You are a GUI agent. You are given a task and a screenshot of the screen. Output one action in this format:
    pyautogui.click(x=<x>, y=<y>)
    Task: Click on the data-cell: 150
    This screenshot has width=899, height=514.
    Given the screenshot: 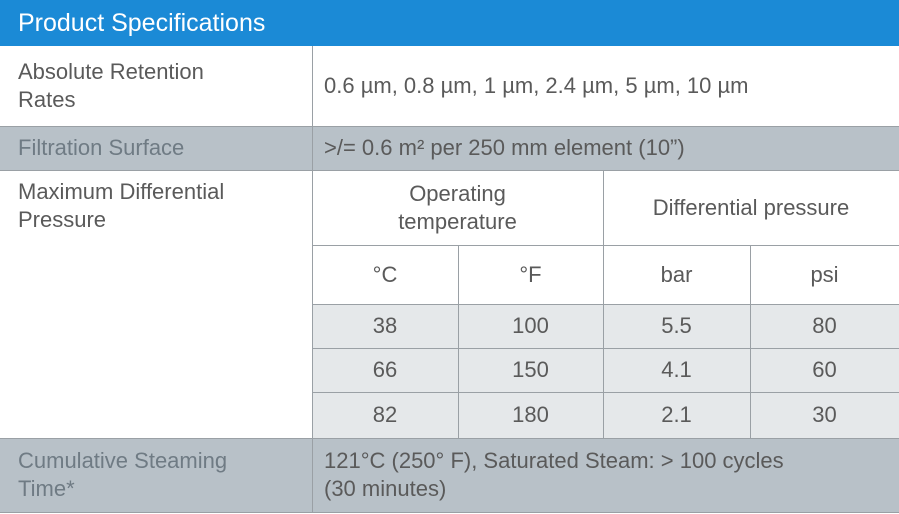 What is the action you would take?
    pyautogui.click(x=530, y=370)
    